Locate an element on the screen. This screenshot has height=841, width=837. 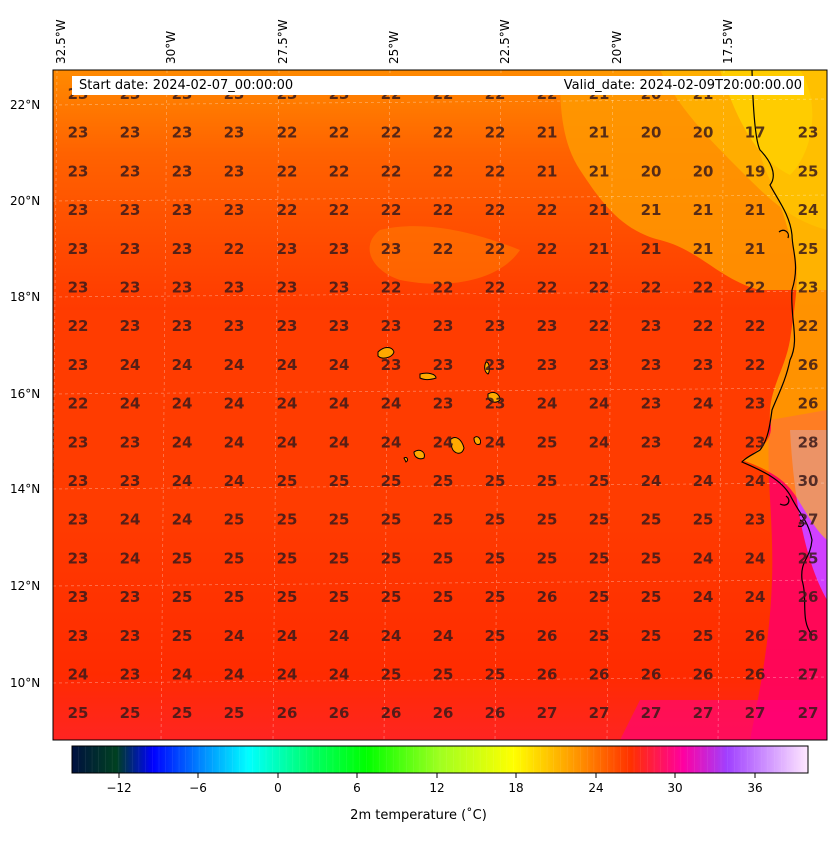
colorbar-tick: −12 is located at coordinates (119, 788).